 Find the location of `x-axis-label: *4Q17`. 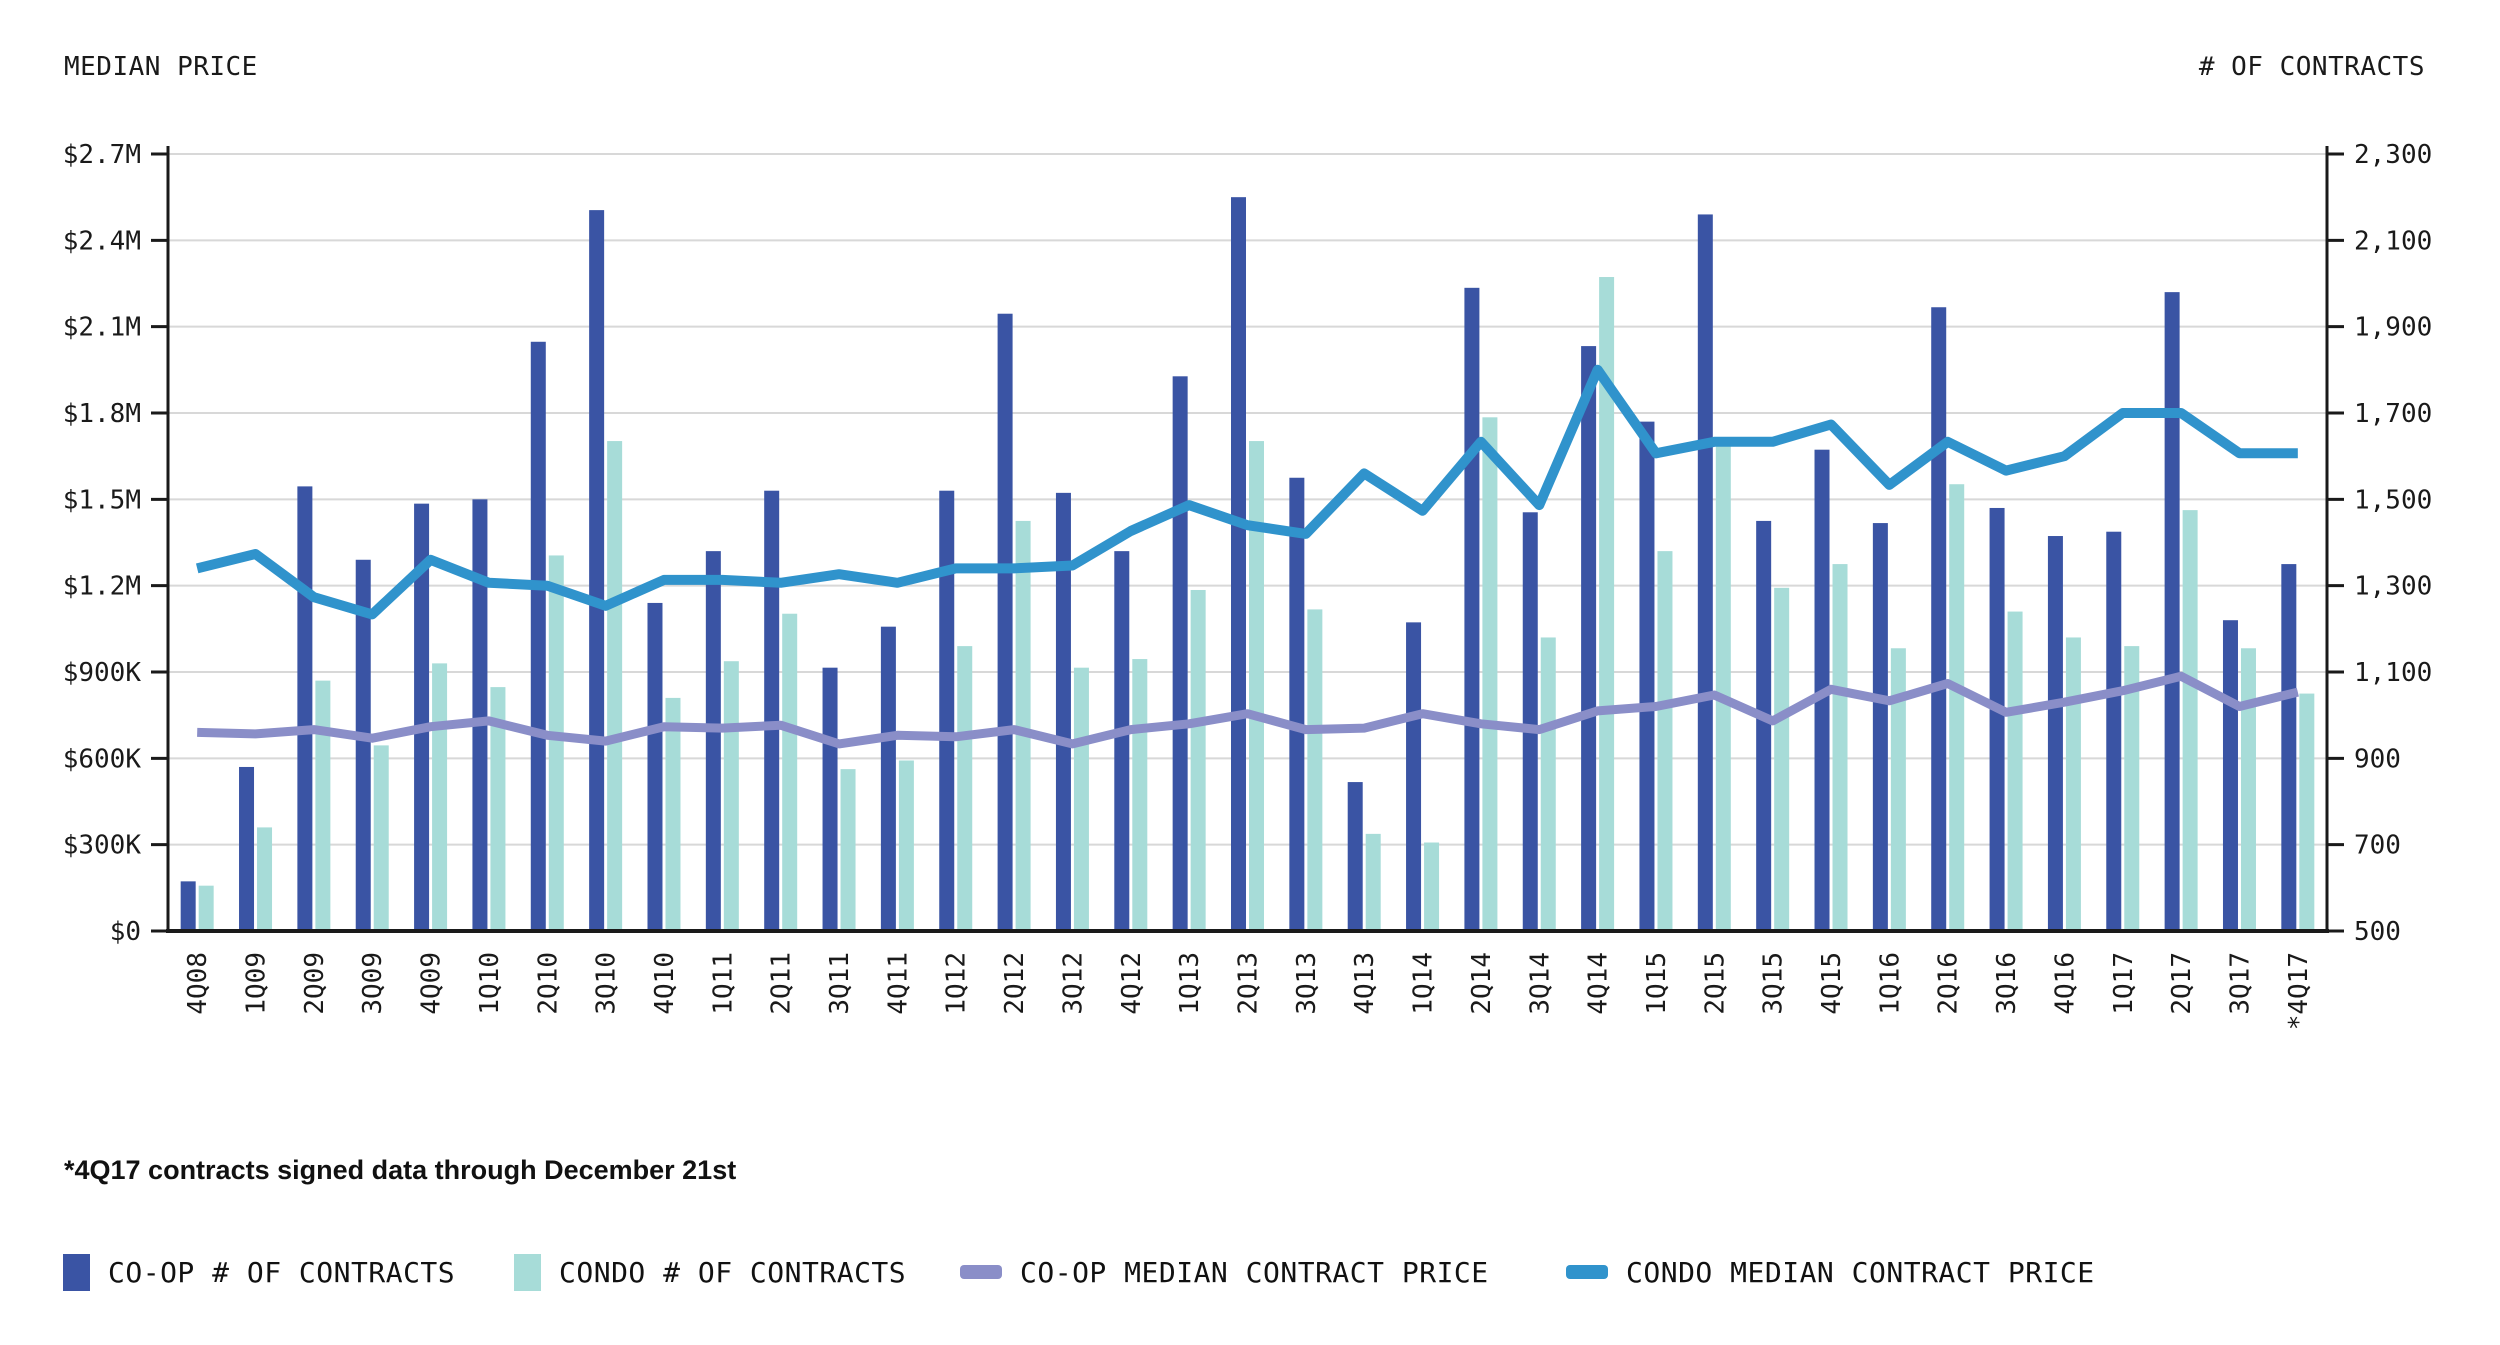

x-axis-label: *4Q17 is located at coordinates (2299, 991).